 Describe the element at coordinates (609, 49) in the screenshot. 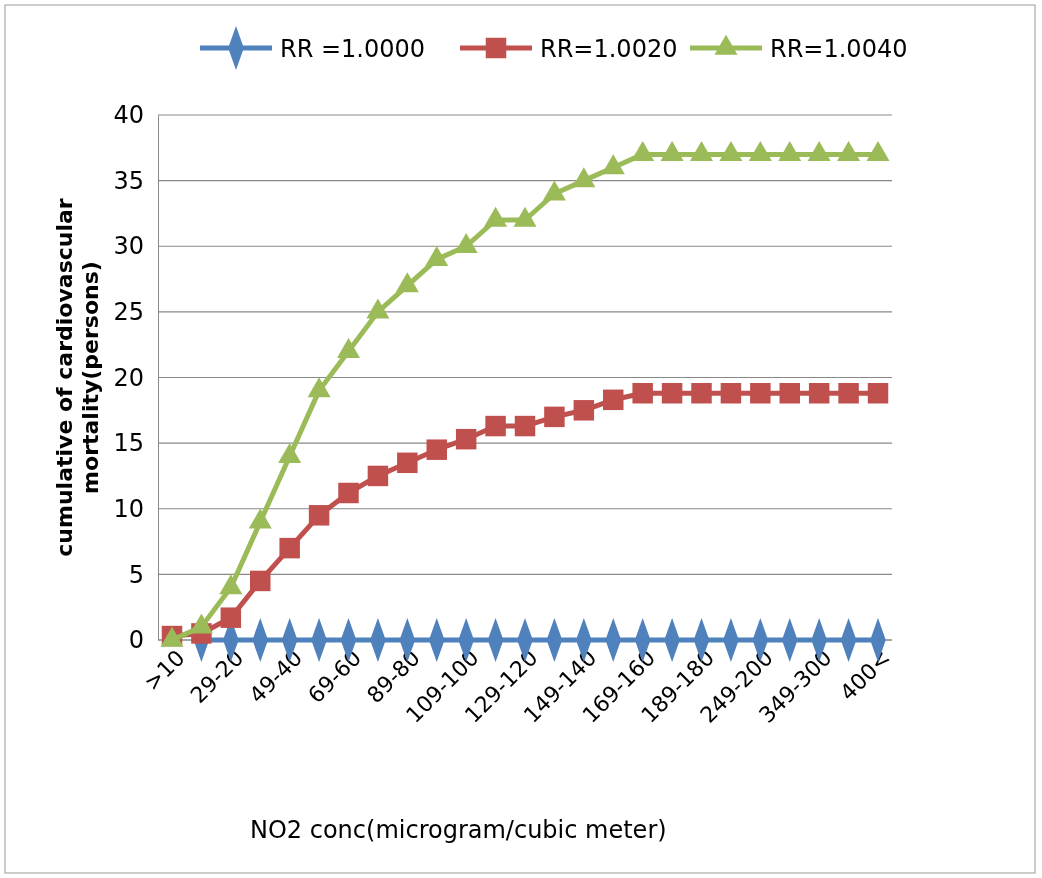

I see `legend-label: RR=1.0020` at that location.